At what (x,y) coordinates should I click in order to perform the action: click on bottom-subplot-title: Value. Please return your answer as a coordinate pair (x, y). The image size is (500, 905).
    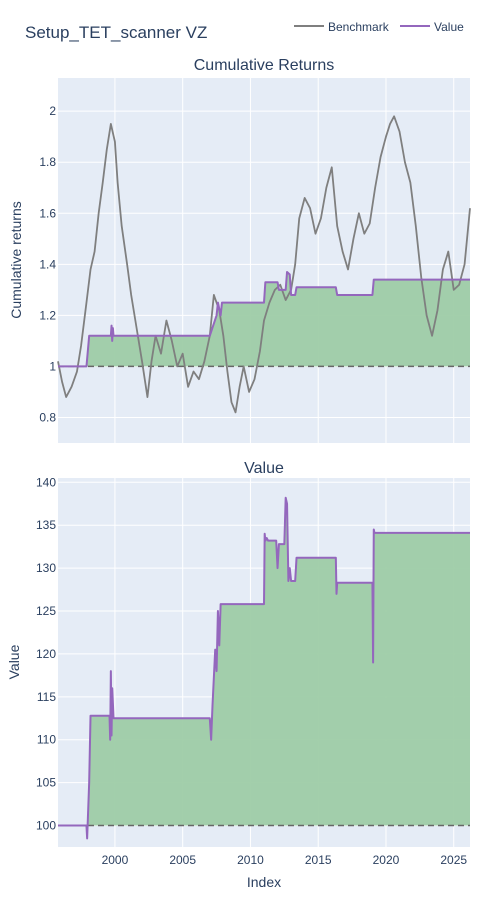
    Looking at the image, I should click on (264, 468).